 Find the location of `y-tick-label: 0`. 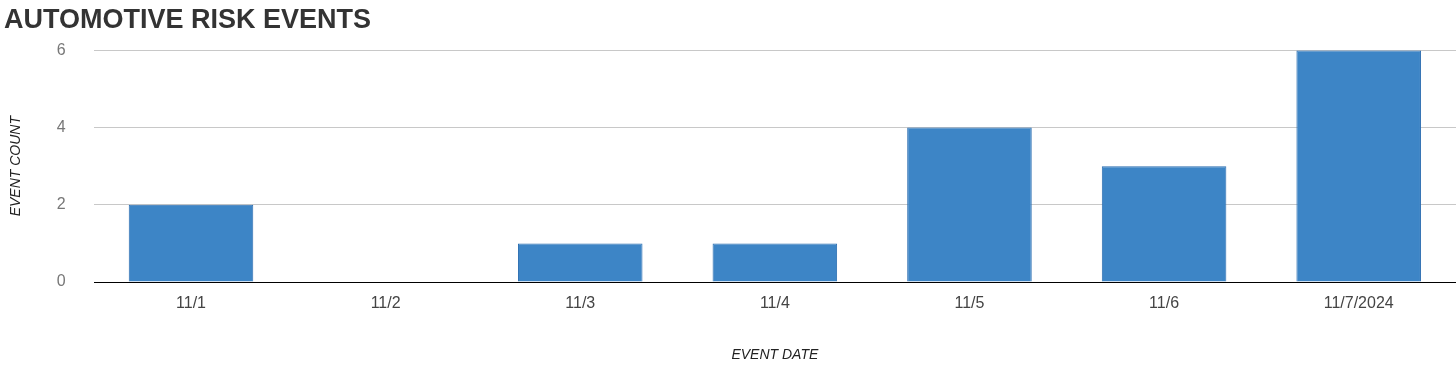

y-tick-label: 0 is located at coordinates (61, 281).